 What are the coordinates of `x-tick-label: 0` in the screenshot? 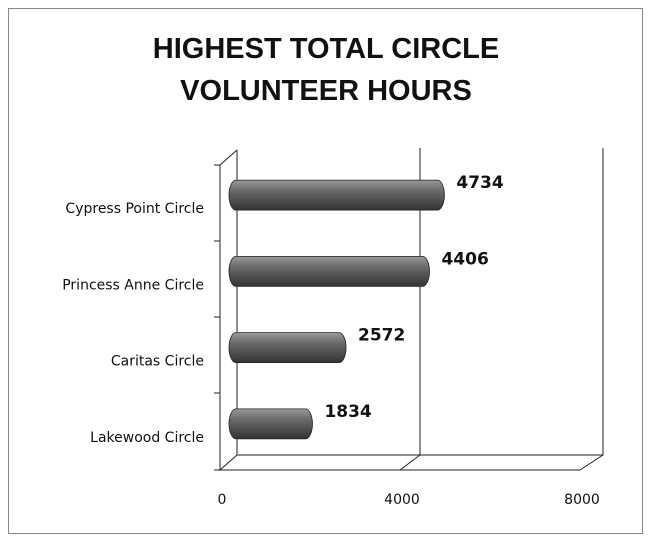 It's located at (222, 500).